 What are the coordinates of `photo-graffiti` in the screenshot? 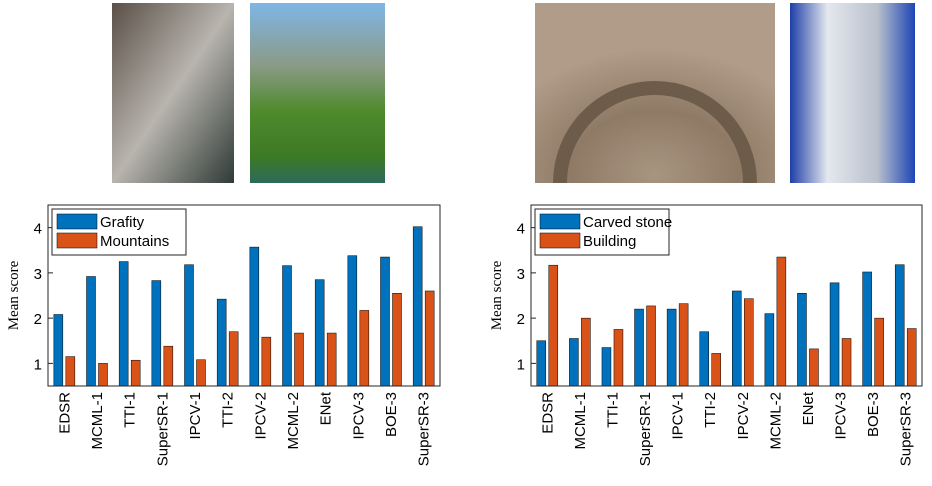 It's located at (173, 93).